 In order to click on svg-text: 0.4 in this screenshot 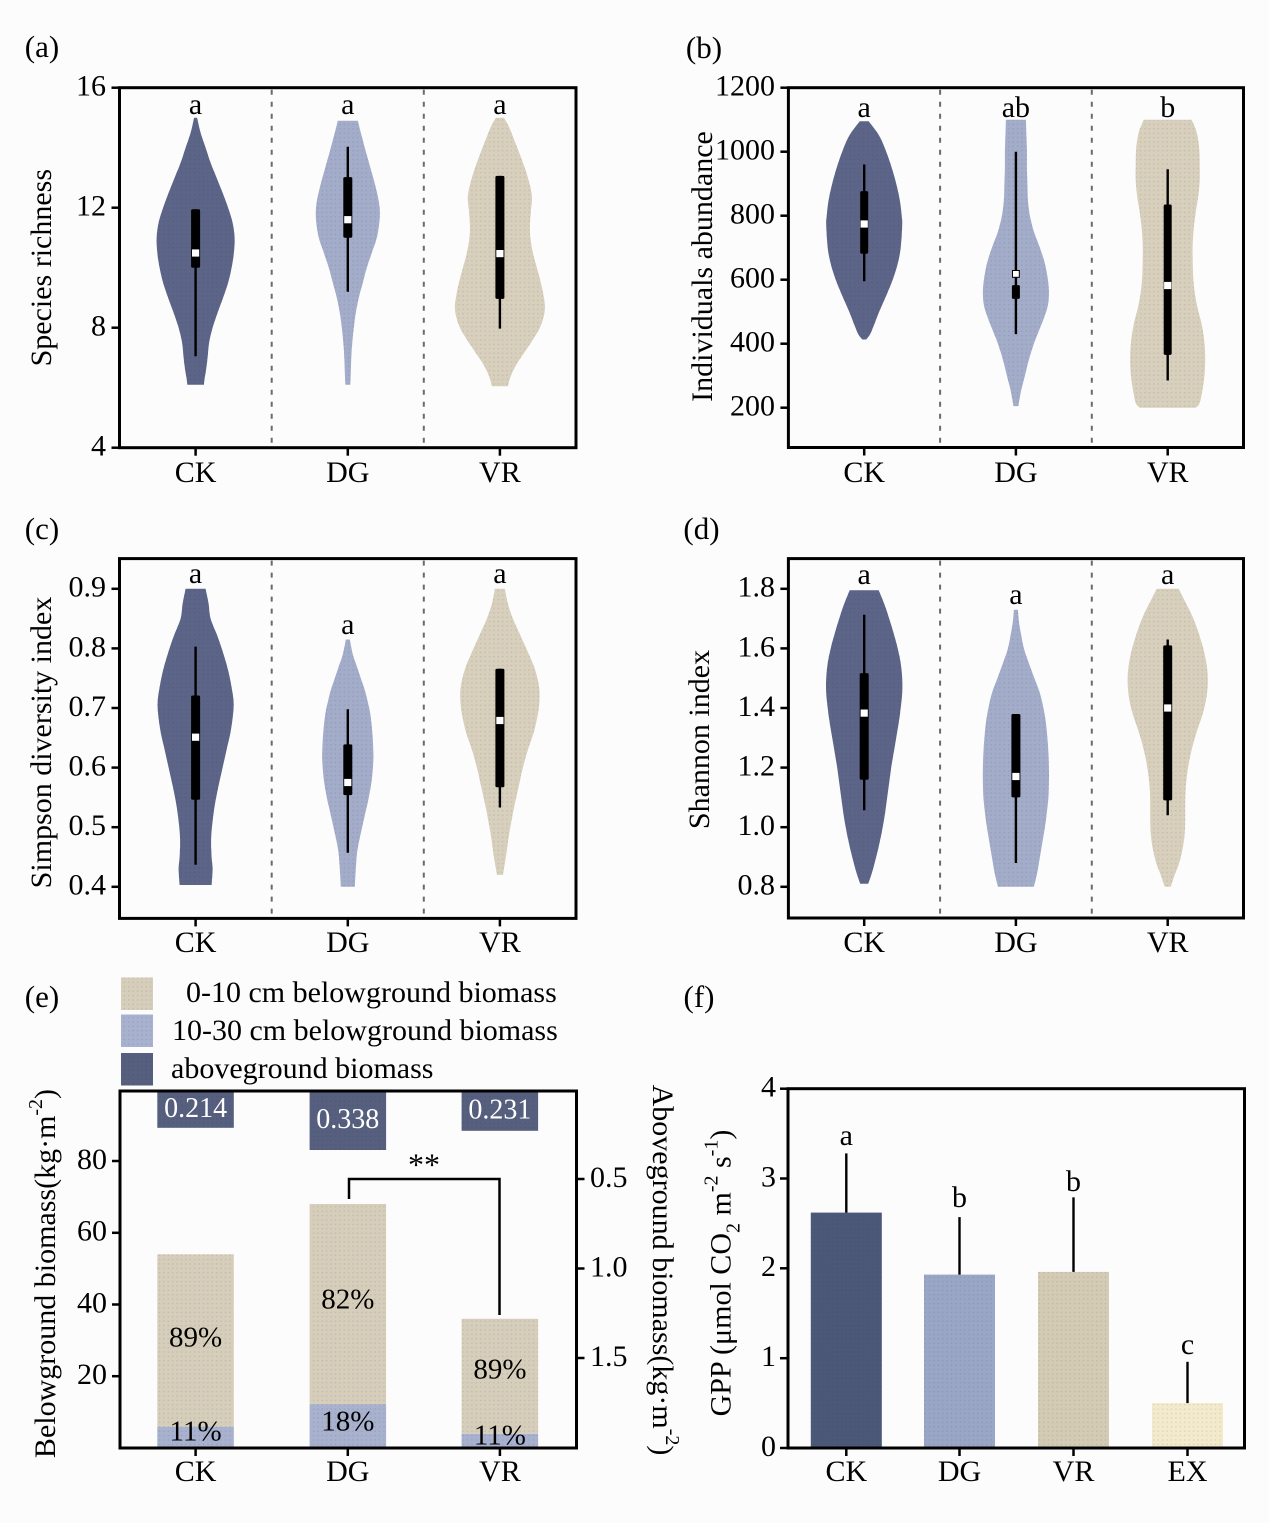, I will do `click(88, 885)`.